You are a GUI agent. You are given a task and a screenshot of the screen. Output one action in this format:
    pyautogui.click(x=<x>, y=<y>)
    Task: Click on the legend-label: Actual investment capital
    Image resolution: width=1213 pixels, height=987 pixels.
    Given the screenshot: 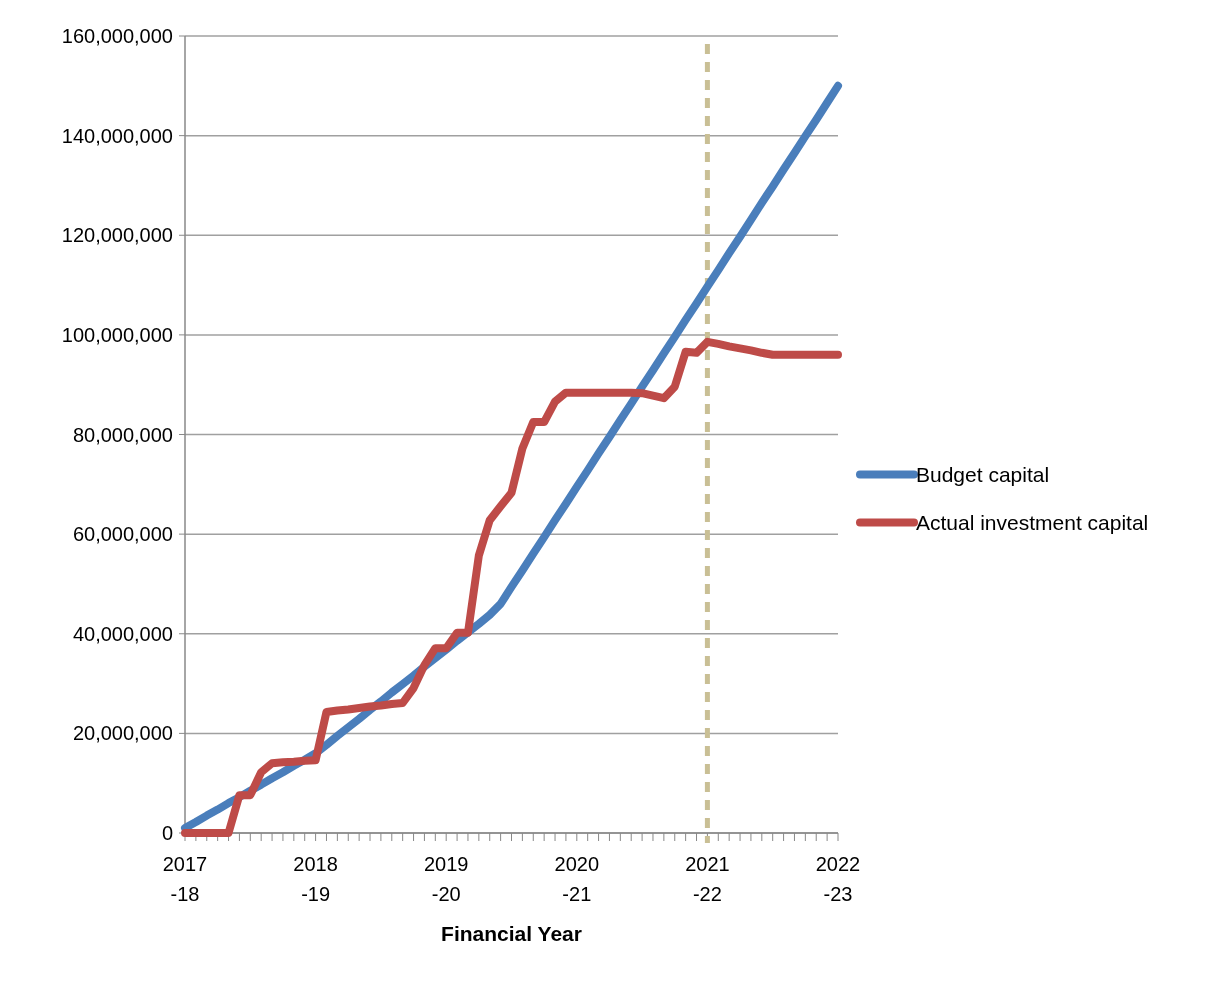 What is the action you would take?
    pyautogui.click(x=1032, y=522)
    